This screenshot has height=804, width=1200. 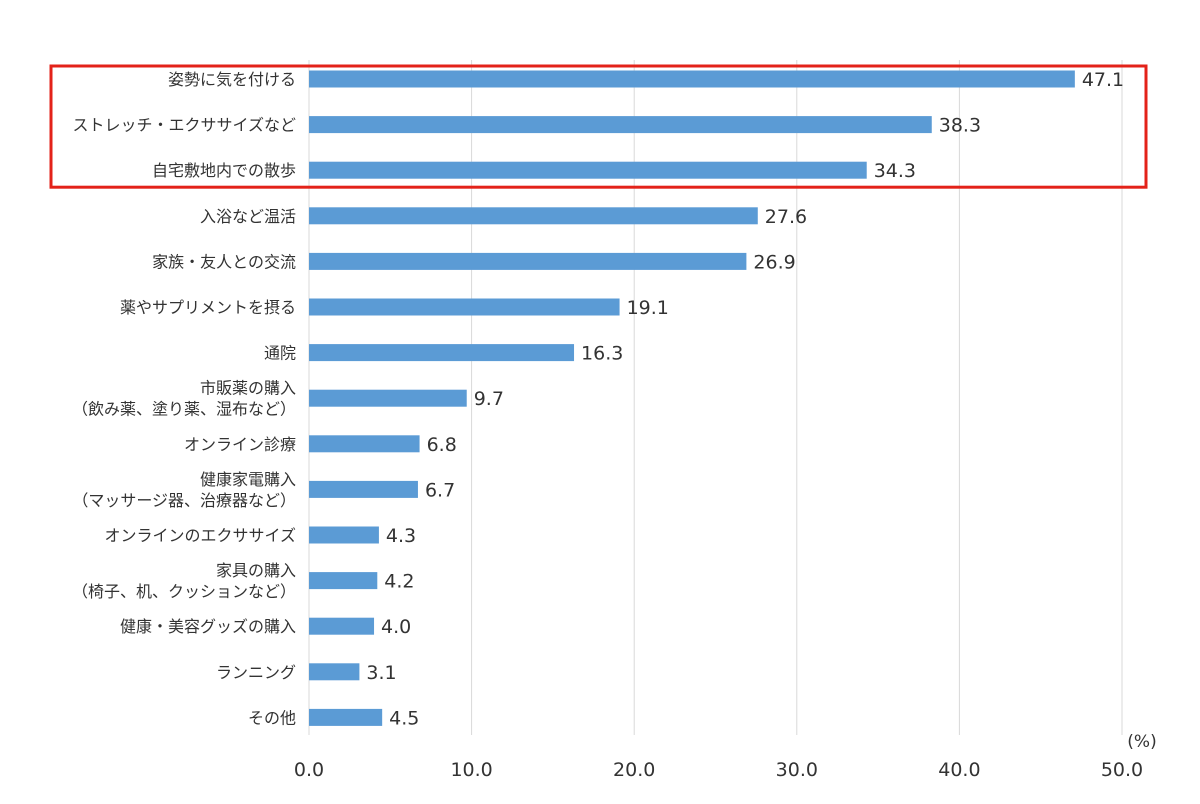 I want to click on unit-label: (%), so click(x=1141, y=742).